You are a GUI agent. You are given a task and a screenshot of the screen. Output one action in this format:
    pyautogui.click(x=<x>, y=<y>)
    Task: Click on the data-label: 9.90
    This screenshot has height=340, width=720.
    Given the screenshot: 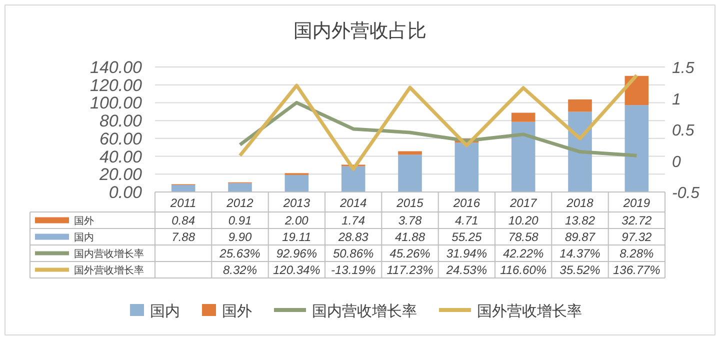 What is the action you would take?
    pyautogui.click(x=240, y=237)
    